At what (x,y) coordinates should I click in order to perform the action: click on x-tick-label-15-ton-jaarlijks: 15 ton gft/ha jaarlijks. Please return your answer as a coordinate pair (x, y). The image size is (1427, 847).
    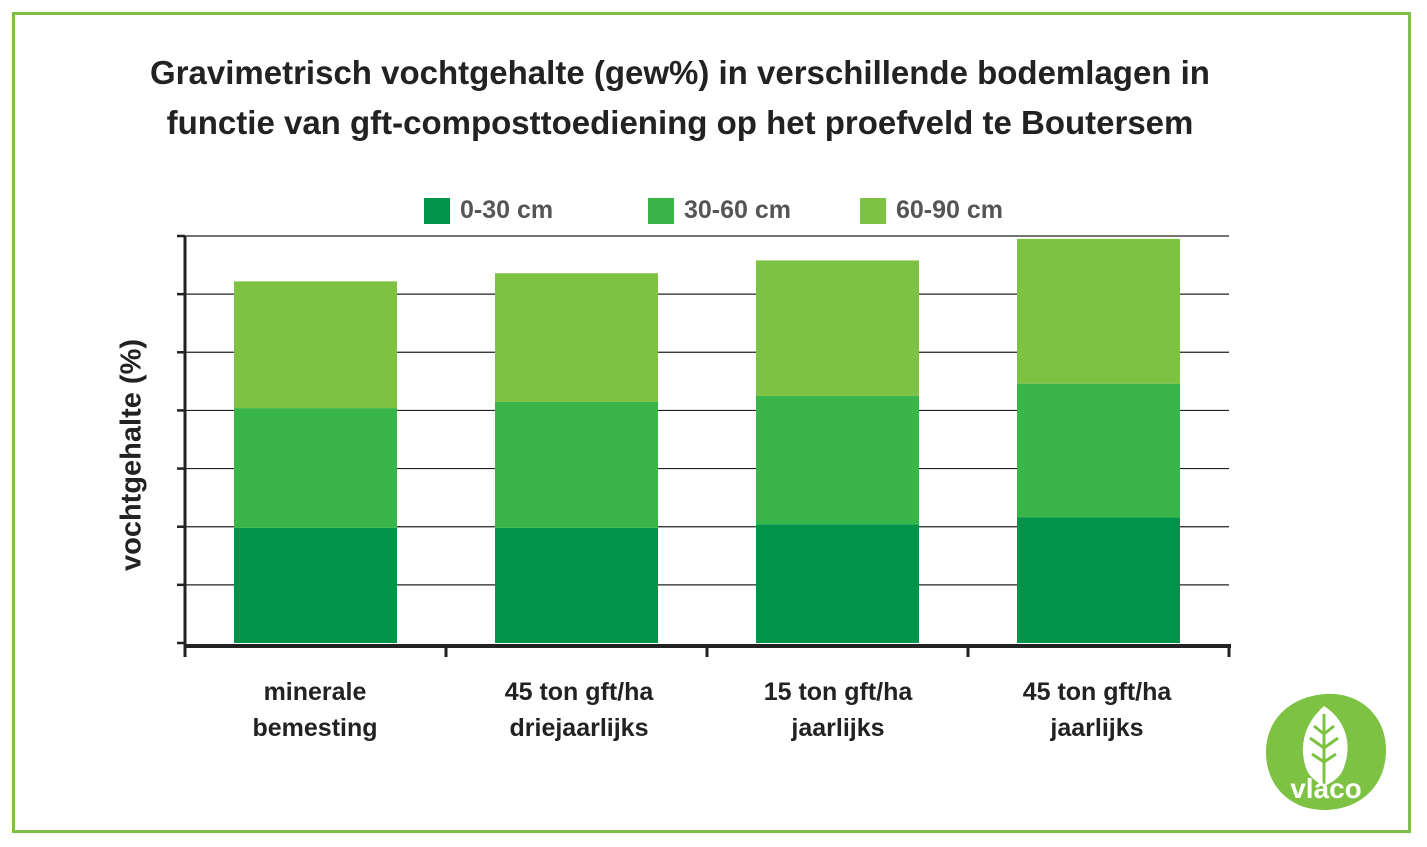
    Looking at the image, I should click on (838, 710).